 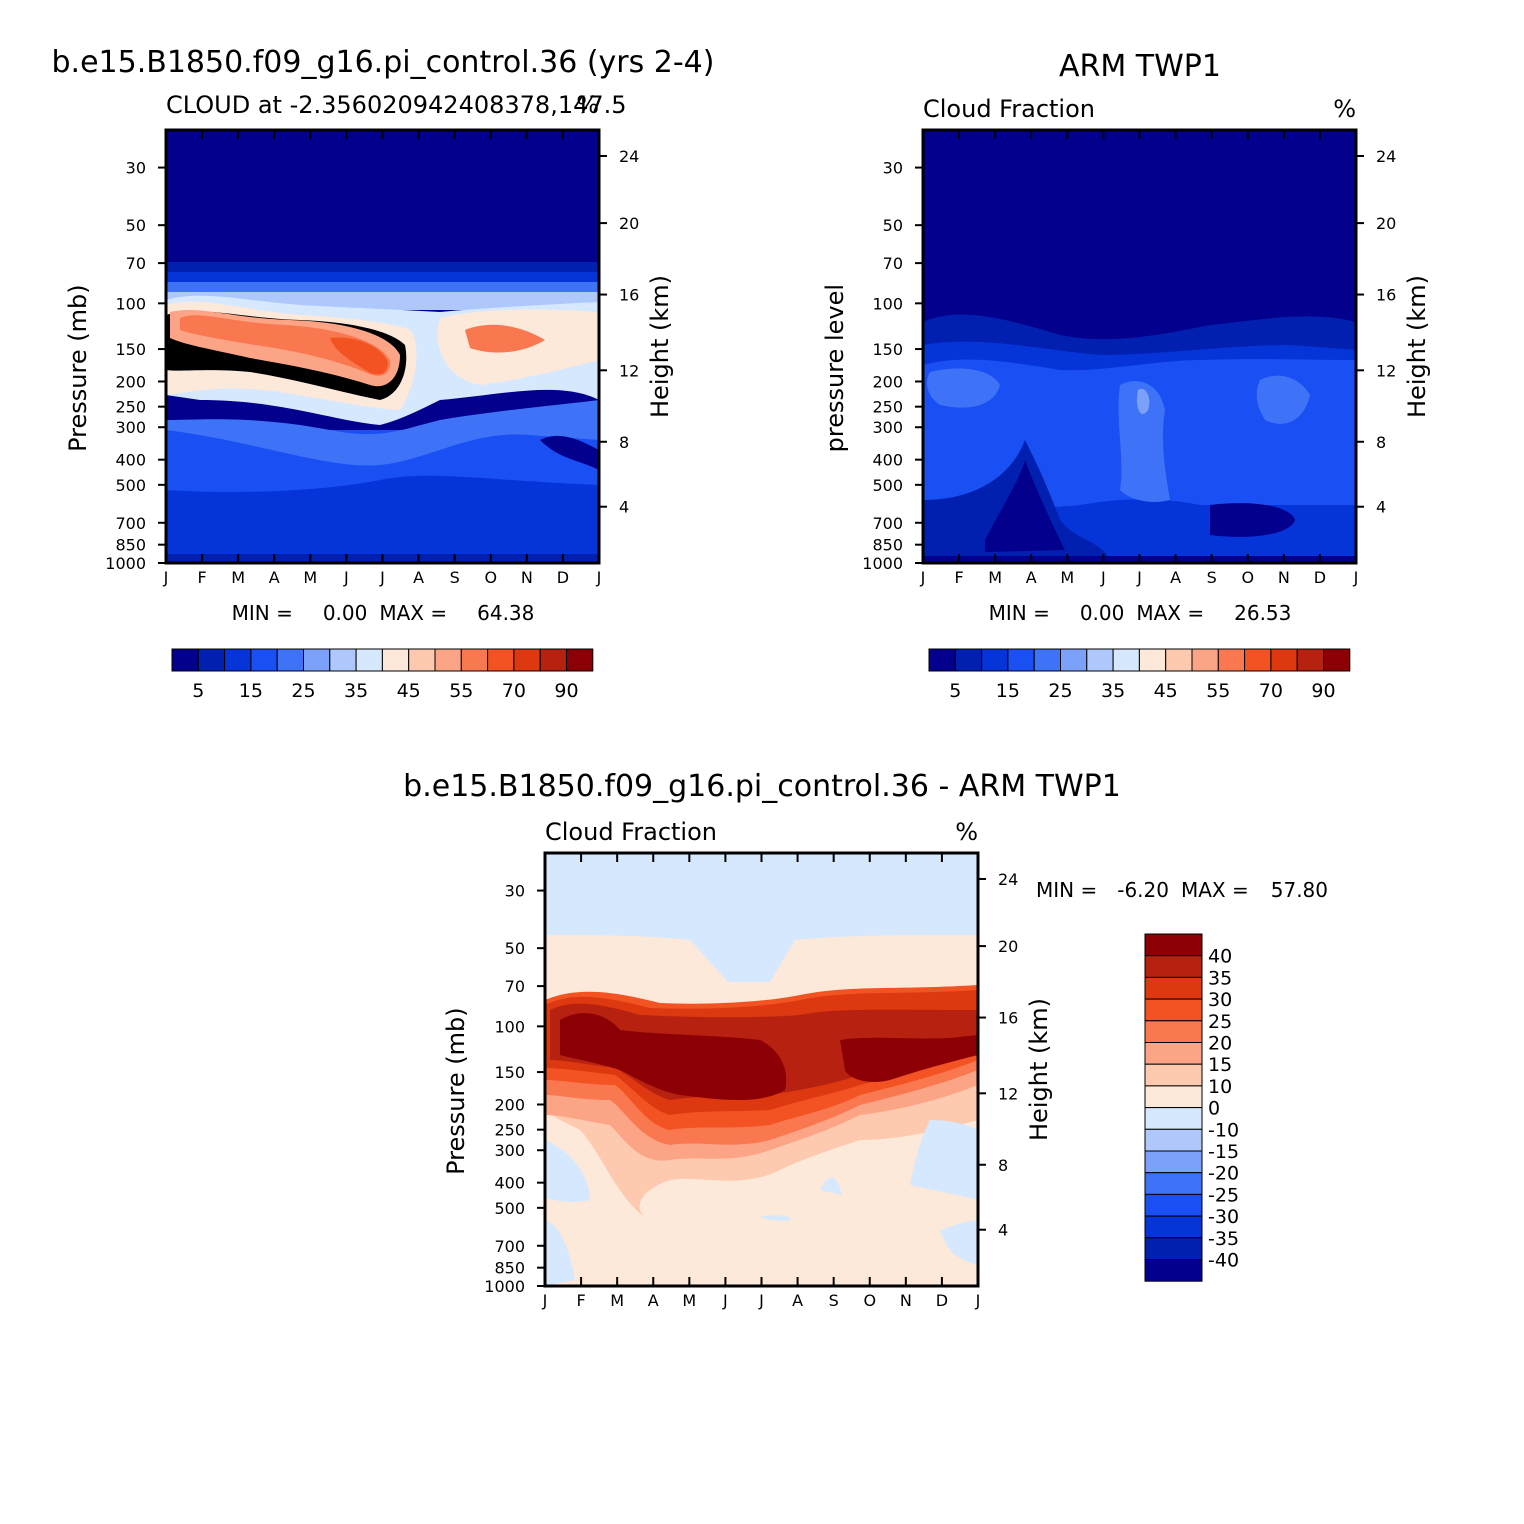 I want to click on min-label: MIN =, so click(x=262, y=613).